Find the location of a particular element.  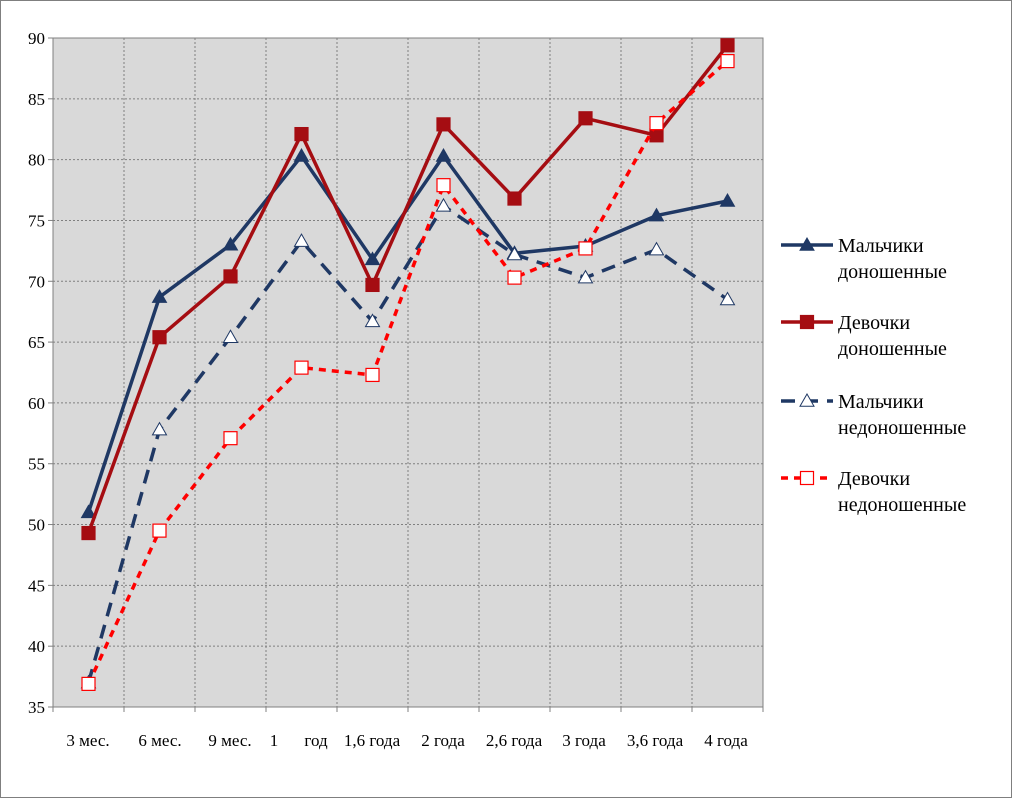

x-tick-label: 6 мес. is located at coordinates (159, 740).